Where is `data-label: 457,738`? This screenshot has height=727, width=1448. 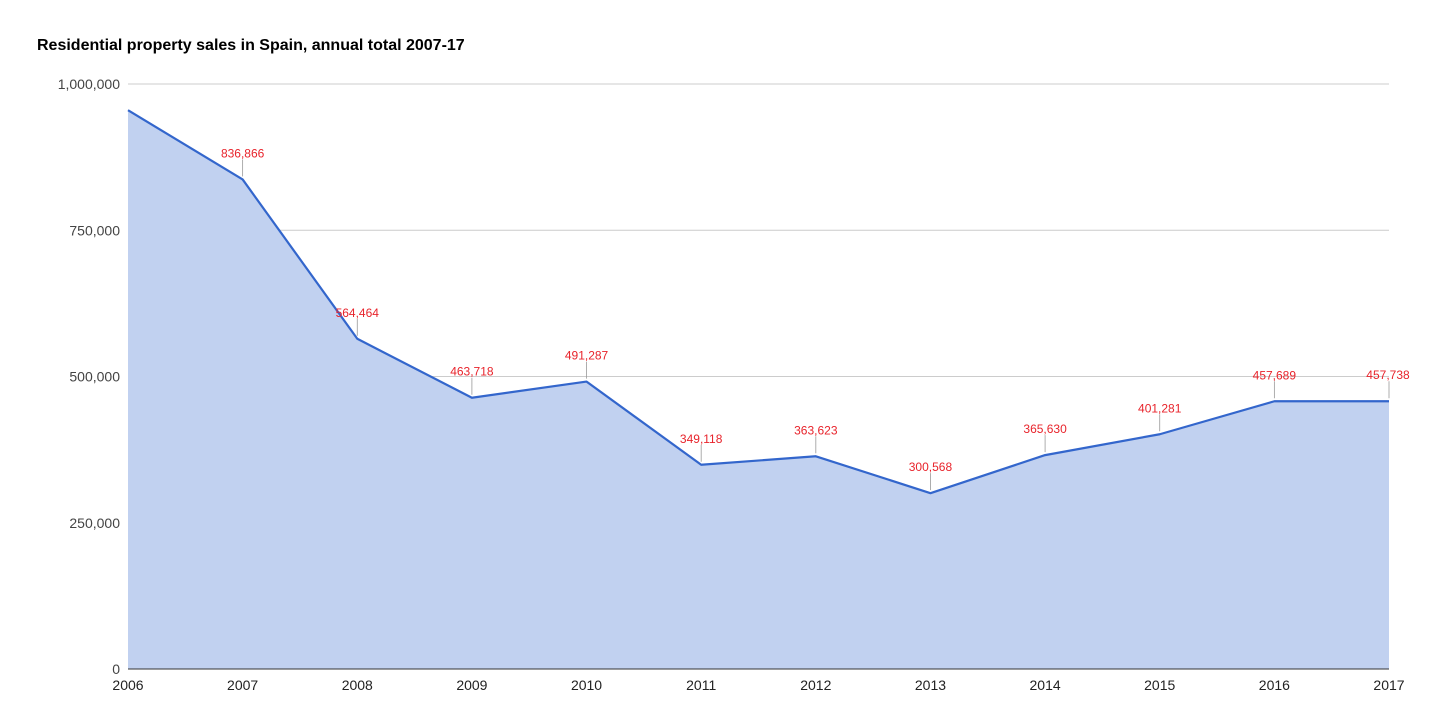
data-label: 457,738 is located at coordinates (1388, 375).